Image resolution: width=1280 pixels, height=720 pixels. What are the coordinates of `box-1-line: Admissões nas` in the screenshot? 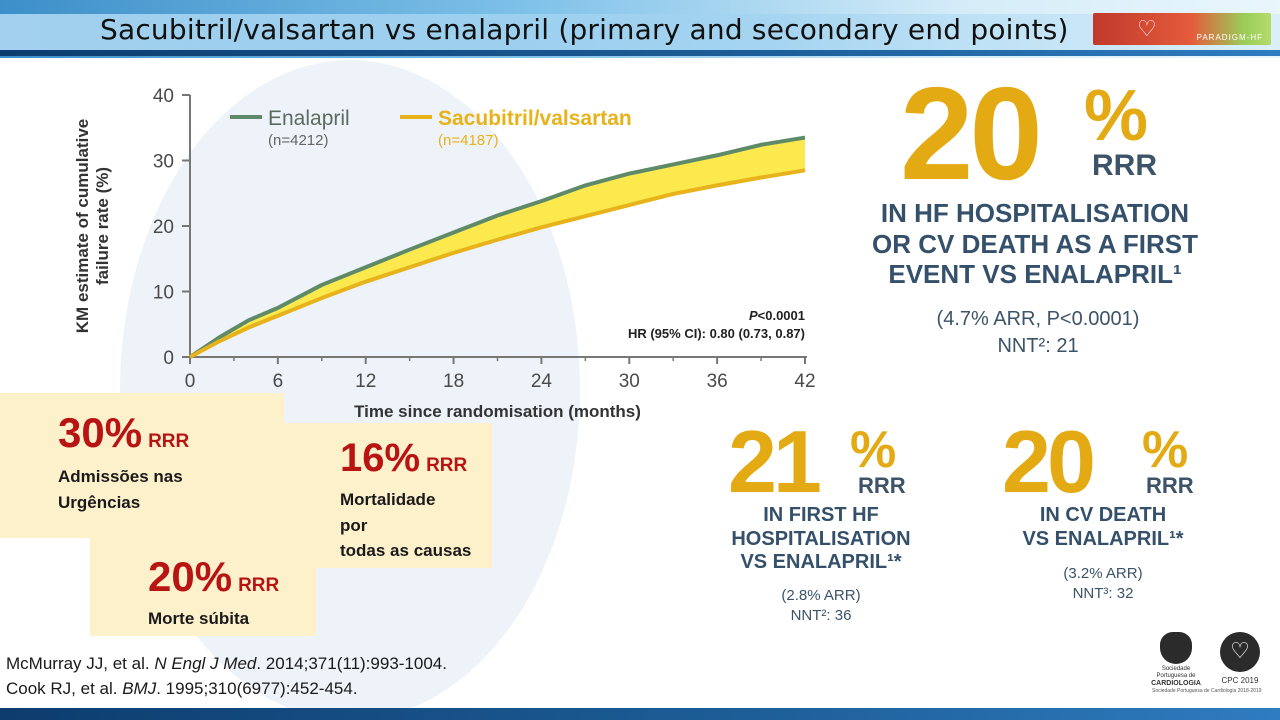 It's located at (120, 476).